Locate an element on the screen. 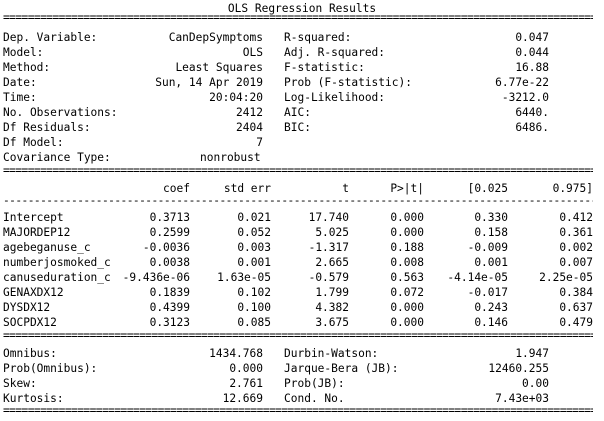  diag-left-label-2: Skew: is located at coordinates (20, 383).